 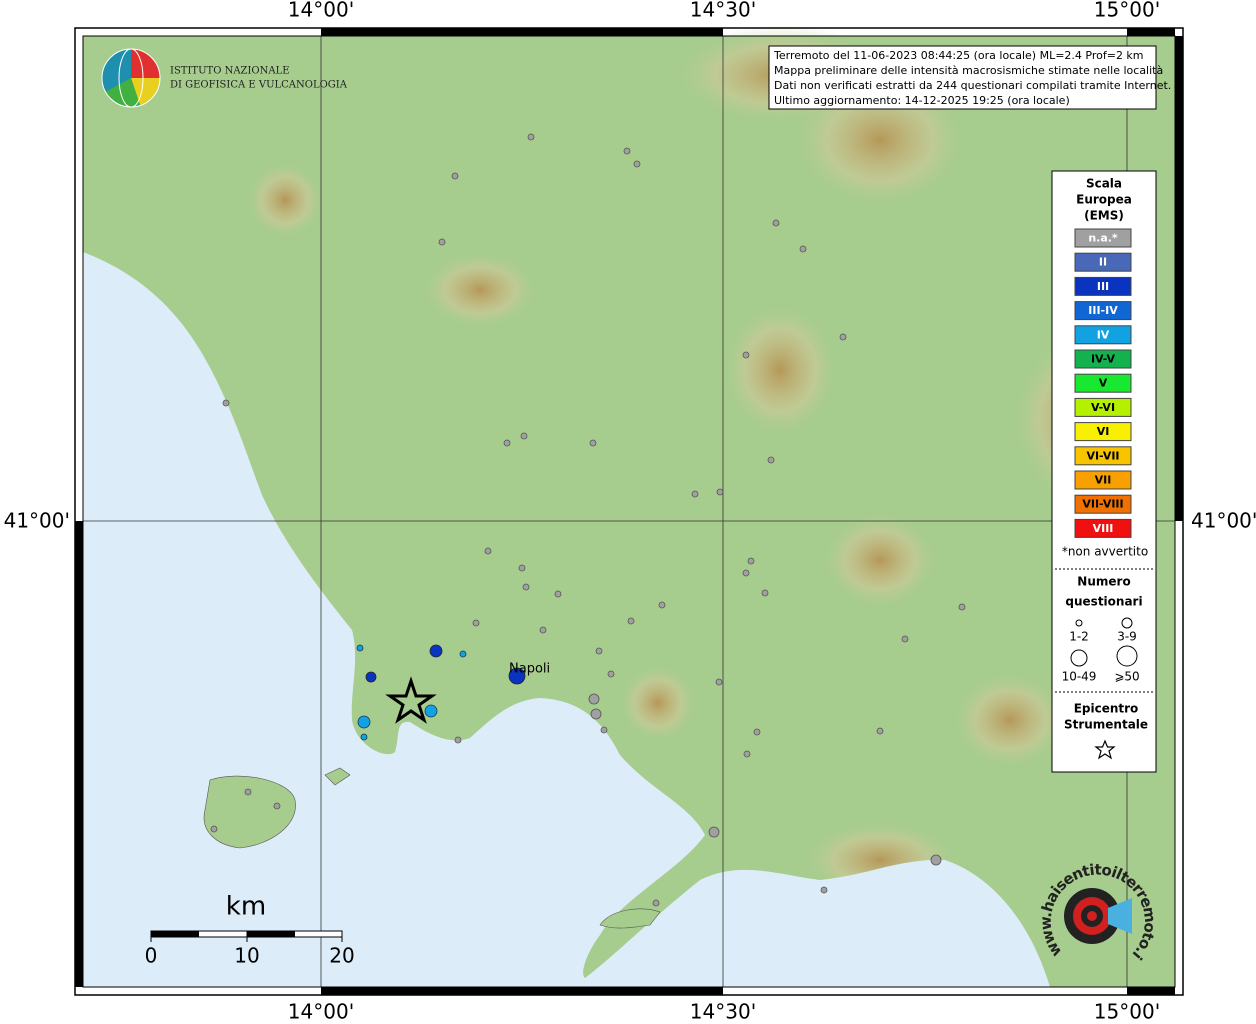 What do you see at coordinates (271, 934) in the screenshot?
I see `scale-segment` at bounding box center [271, 934].